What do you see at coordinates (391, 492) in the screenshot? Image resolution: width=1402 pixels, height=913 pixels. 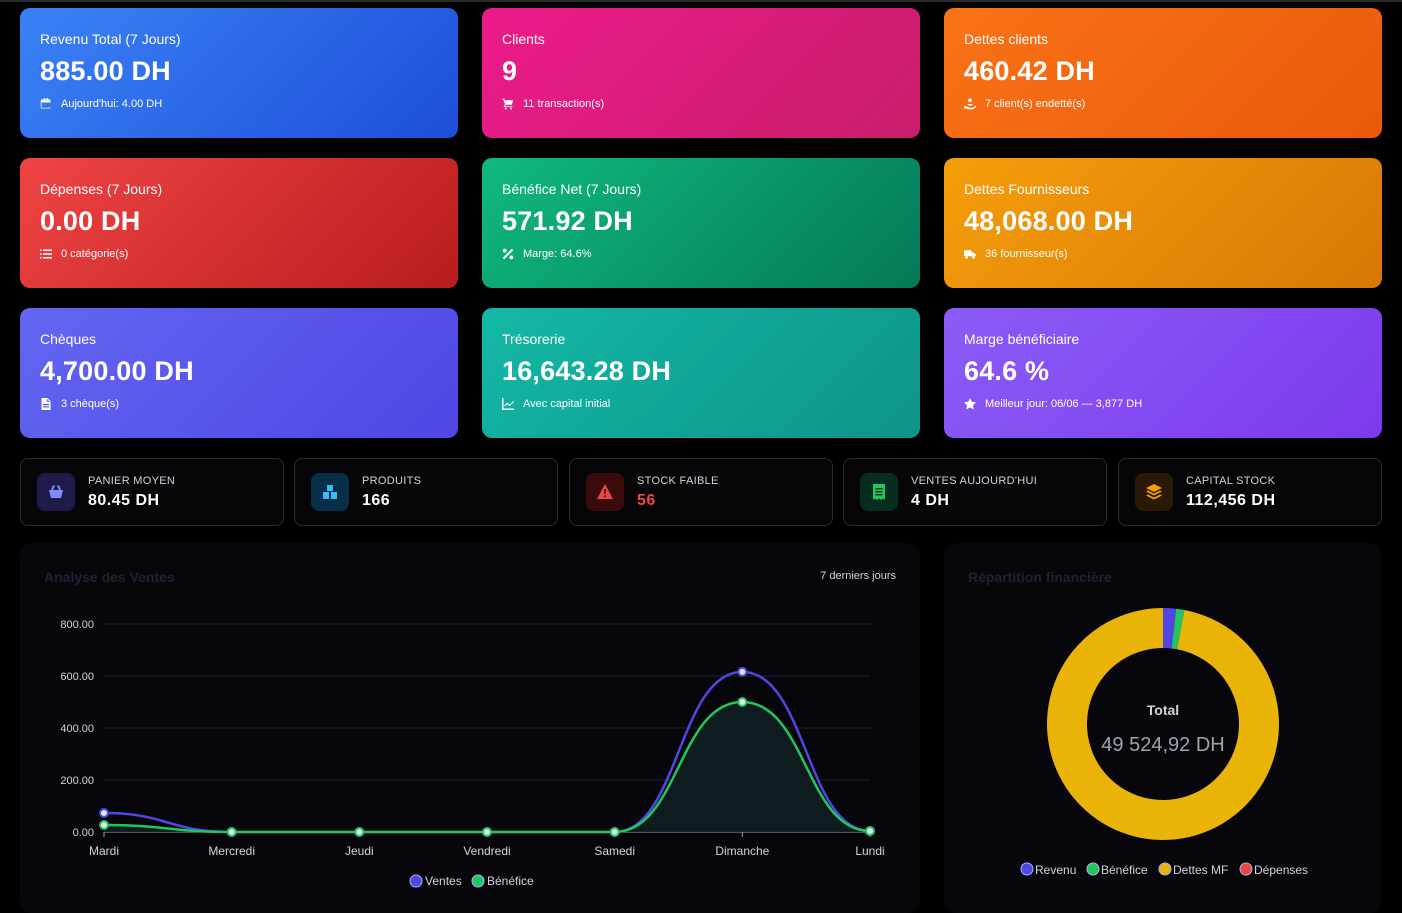 I see `kpi-text: PRODUITS 166` at bounding box center [391, 492].